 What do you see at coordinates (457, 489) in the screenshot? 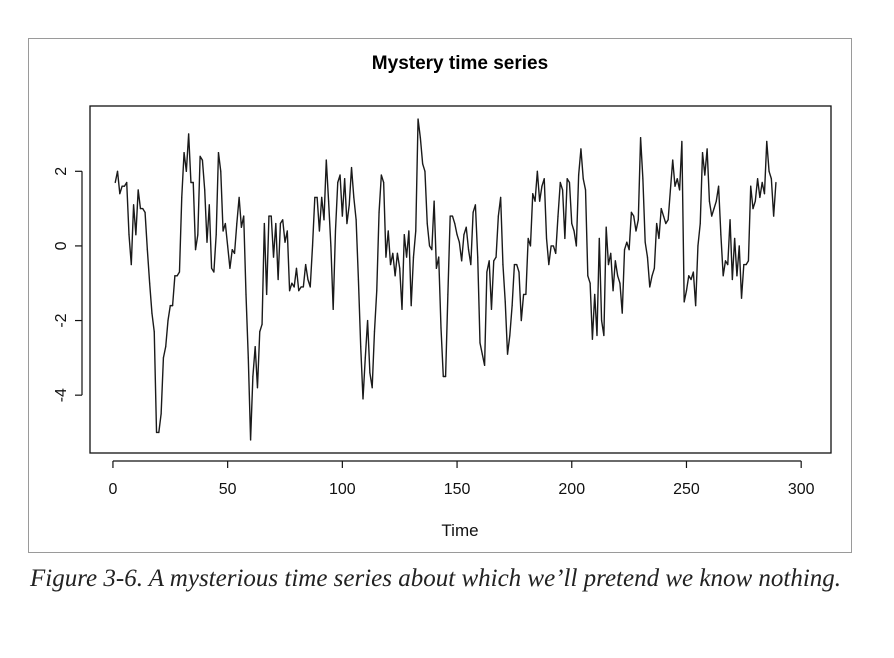
I see `x-tick-label: 150` at bounding box center [457, 489].